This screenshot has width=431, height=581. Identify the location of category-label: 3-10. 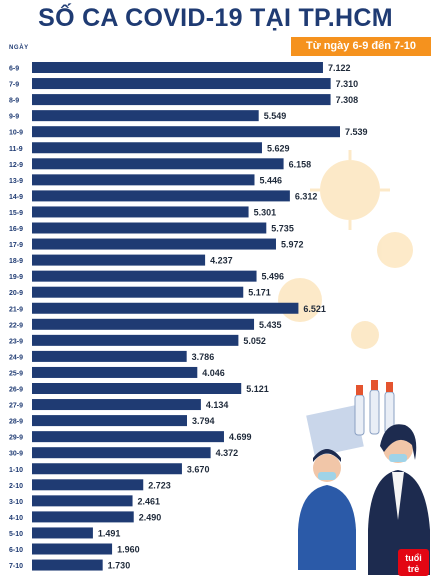
(16, 502).